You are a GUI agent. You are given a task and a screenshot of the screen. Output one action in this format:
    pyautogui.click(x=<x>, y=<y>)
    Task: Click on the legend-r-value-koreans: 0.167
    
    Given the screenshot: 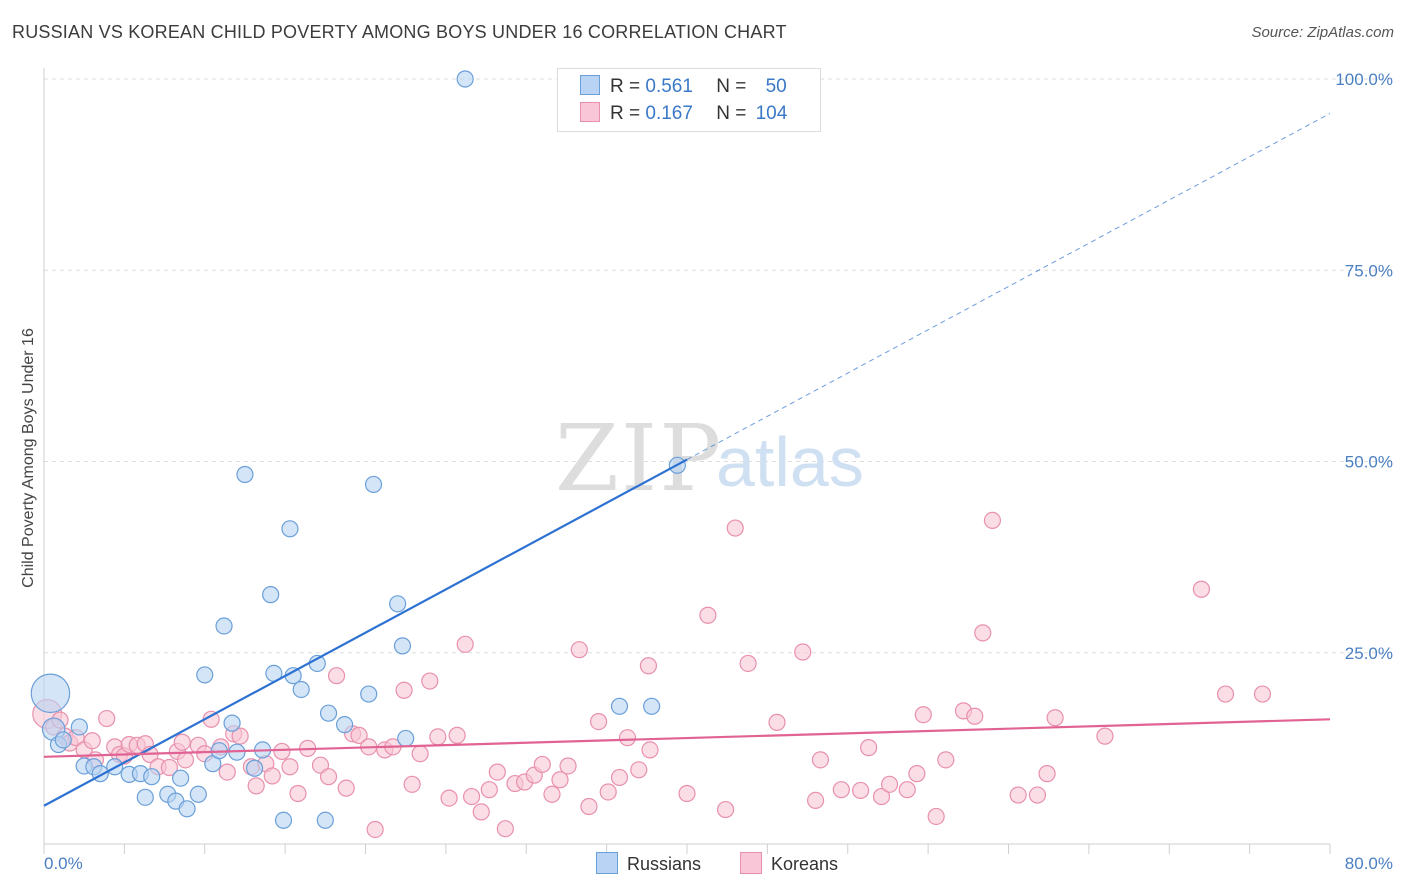 What is the action you would take?
    pyautogui.click(x=669, y=113)
    